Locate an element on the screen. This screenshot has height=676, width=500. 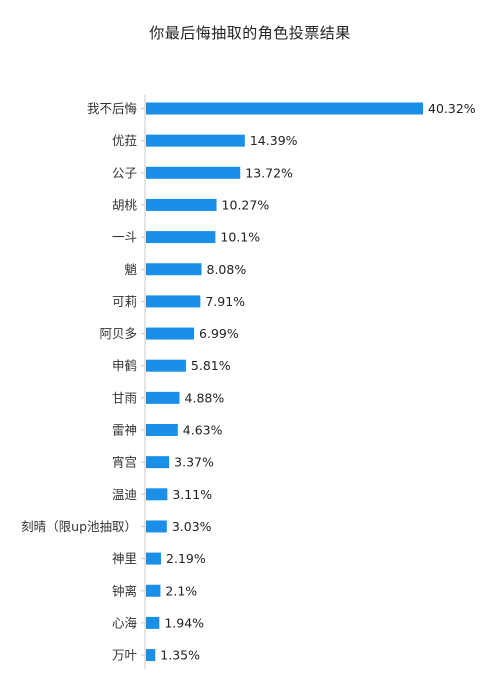
category-label: 优菈 is located at coordinates (124, 140).